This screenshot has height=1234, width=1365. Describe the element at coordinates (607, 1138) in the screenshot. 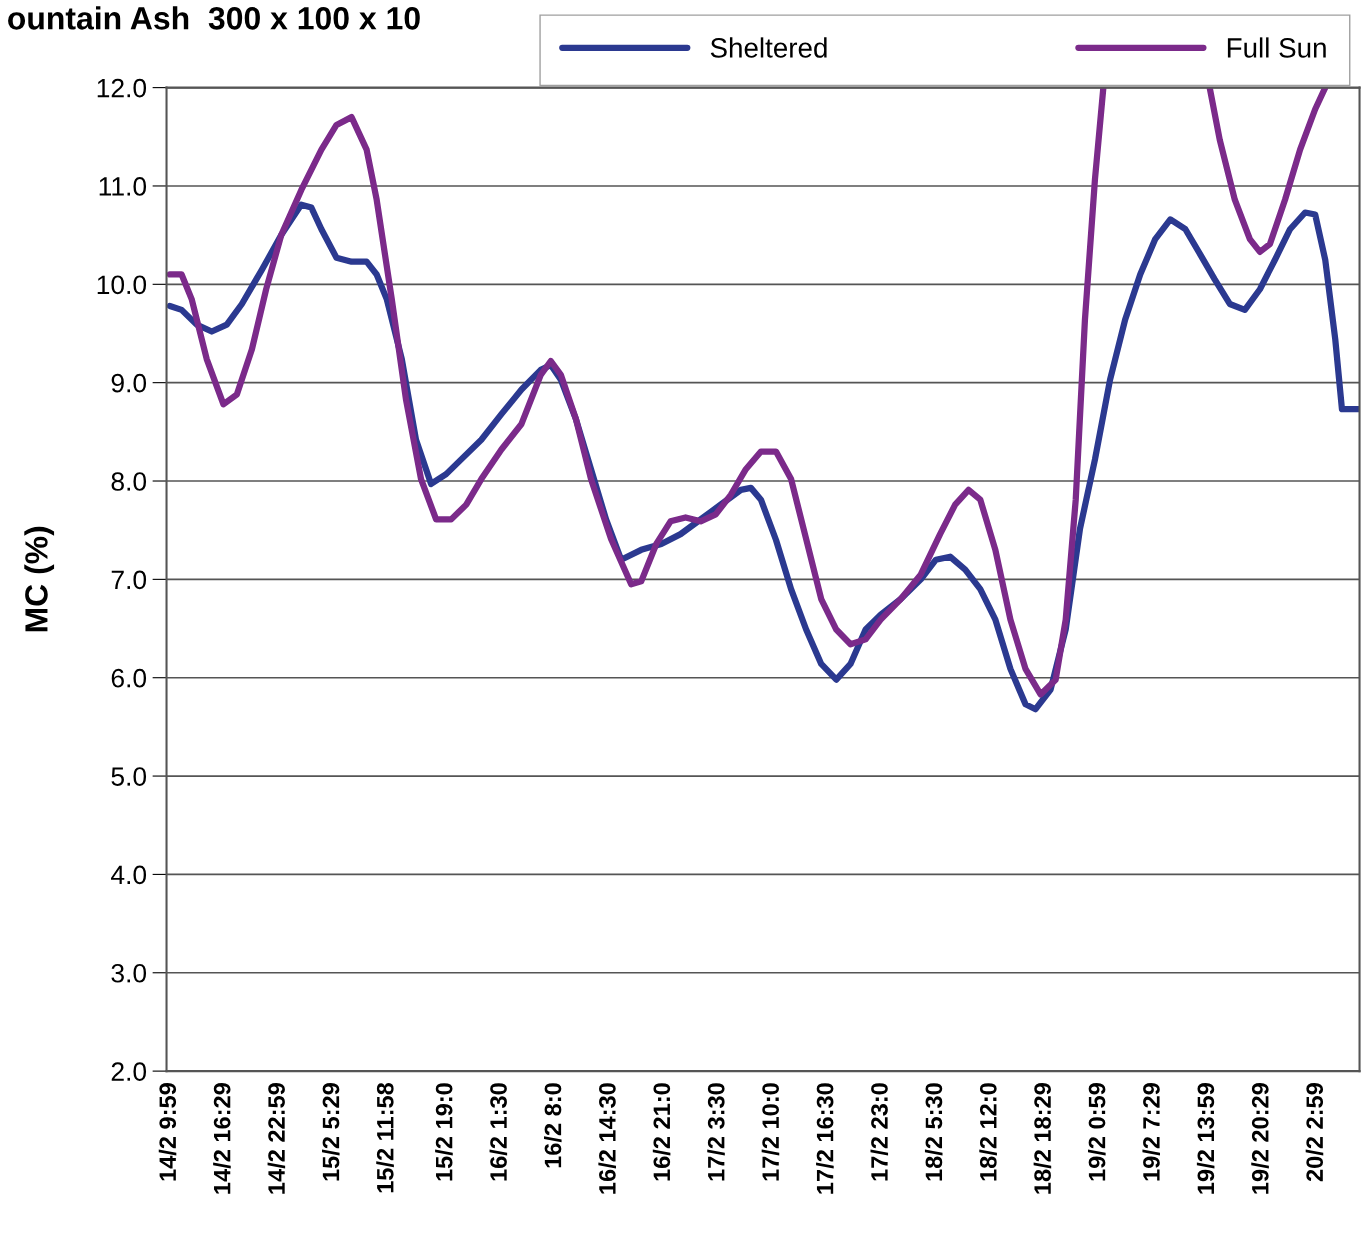

I see `x-tick-label: 16/2 14:30` at that location.